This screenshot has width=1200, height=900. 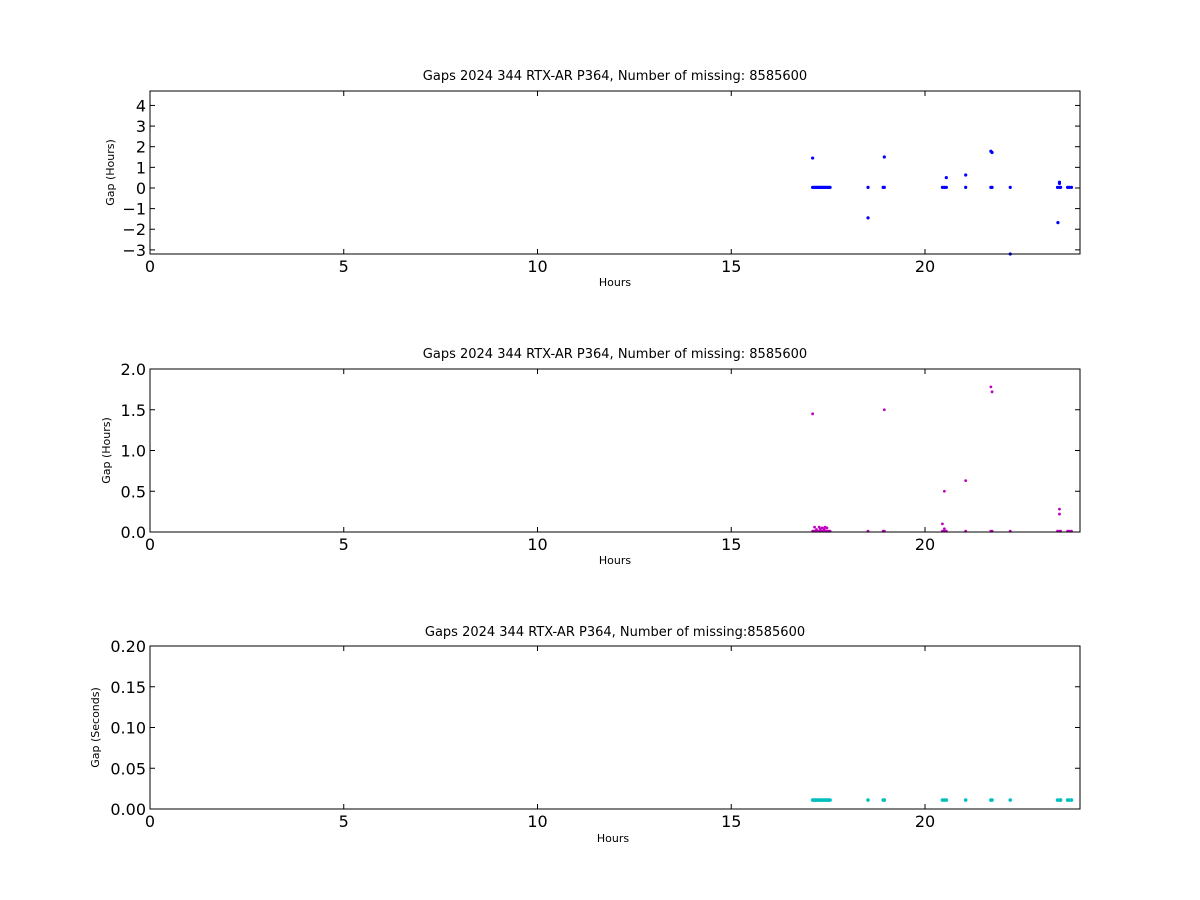 What do you see at coordinates (615, 282) in the screenshot?
I see `x-axis-label-1: Hours` at bounding box center [615, 282].